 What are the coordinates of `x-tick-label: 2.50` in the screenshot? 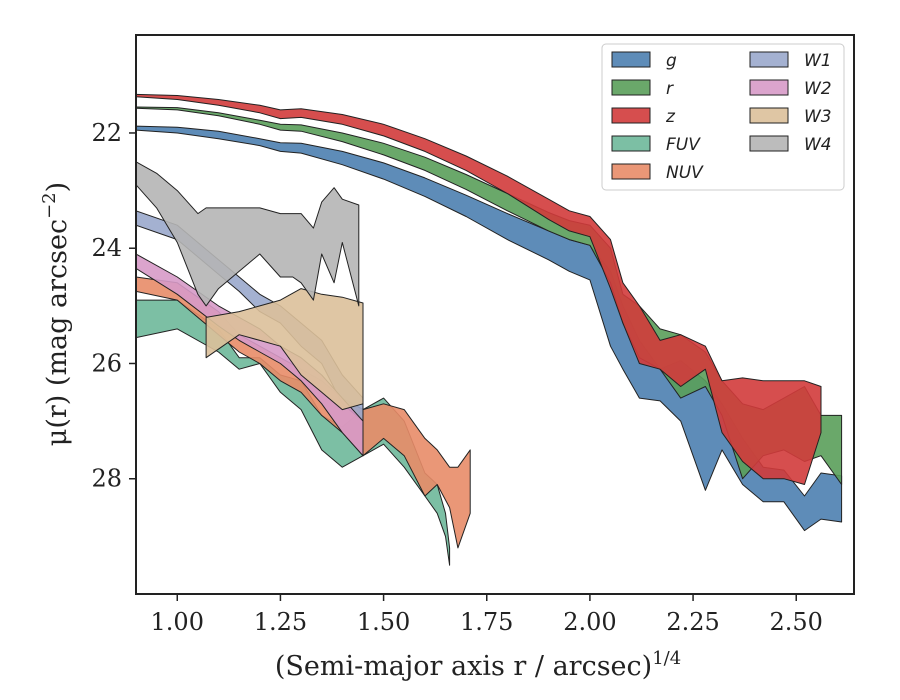 It's located at (796, 622).